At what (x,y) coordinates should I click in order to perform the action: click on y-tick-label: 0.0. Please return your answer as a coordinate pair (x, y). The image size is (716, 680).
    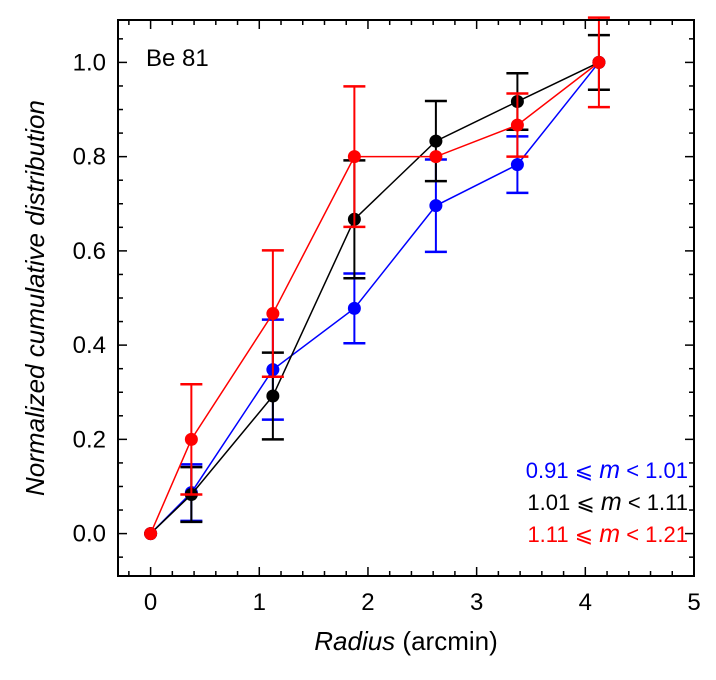
    Looking at the image, I should click on (89, 534).